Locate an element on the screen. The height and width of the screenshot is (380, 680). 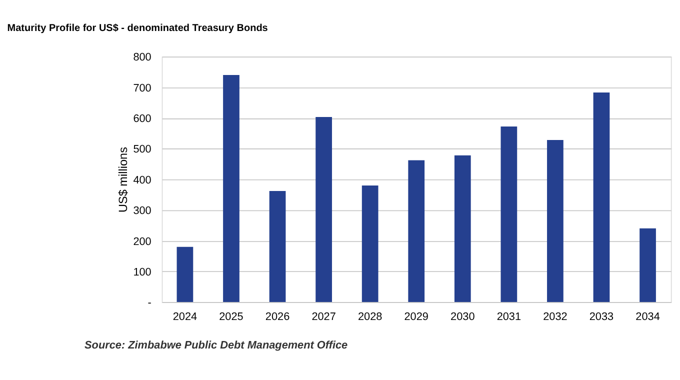
x-tick-label: 2029 is located at coordinates (416, 316).